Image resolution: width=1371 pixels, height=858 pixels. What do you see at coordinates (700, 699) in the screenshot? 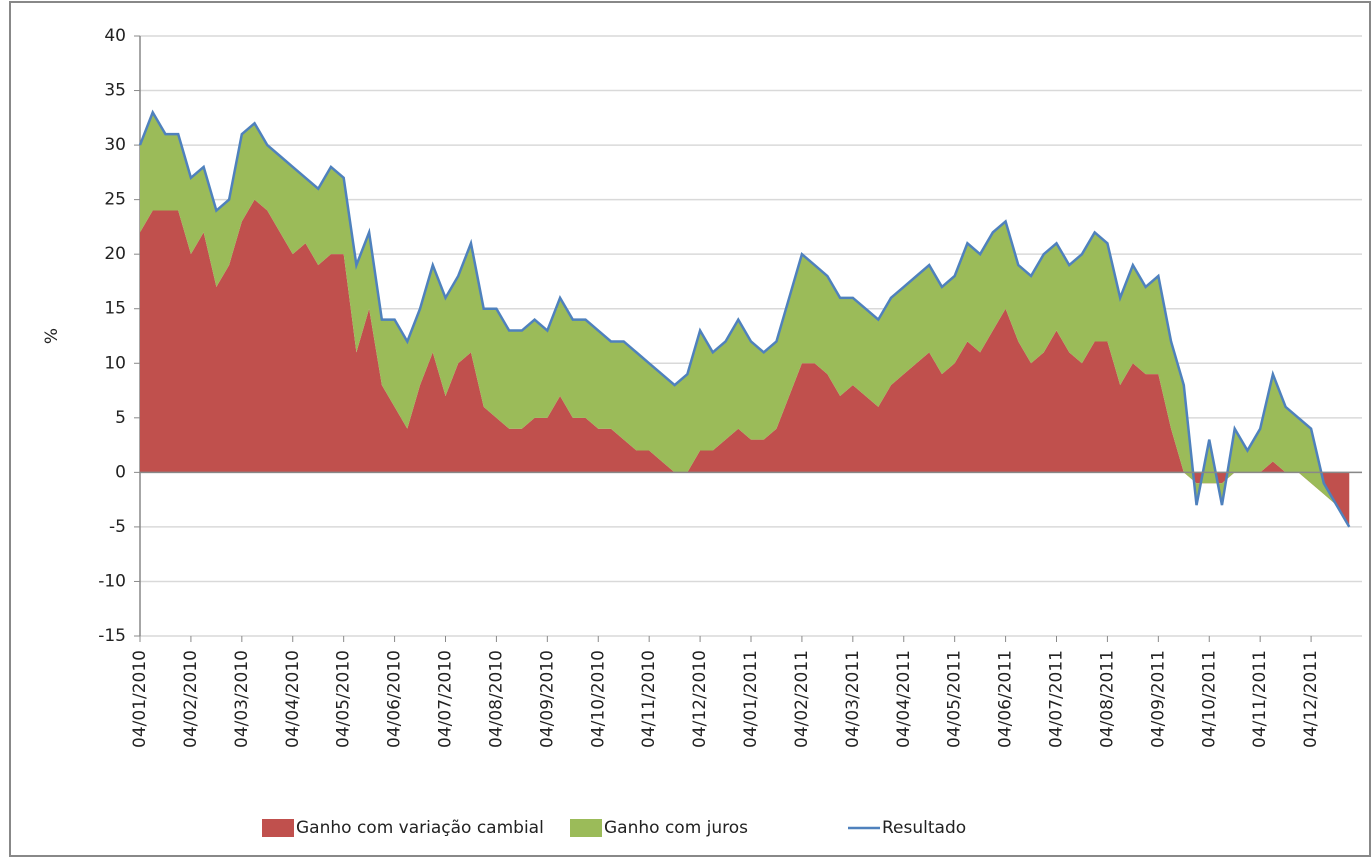
I see `x-tick-label: 04/12/2010` at bounding box center [700, 699].